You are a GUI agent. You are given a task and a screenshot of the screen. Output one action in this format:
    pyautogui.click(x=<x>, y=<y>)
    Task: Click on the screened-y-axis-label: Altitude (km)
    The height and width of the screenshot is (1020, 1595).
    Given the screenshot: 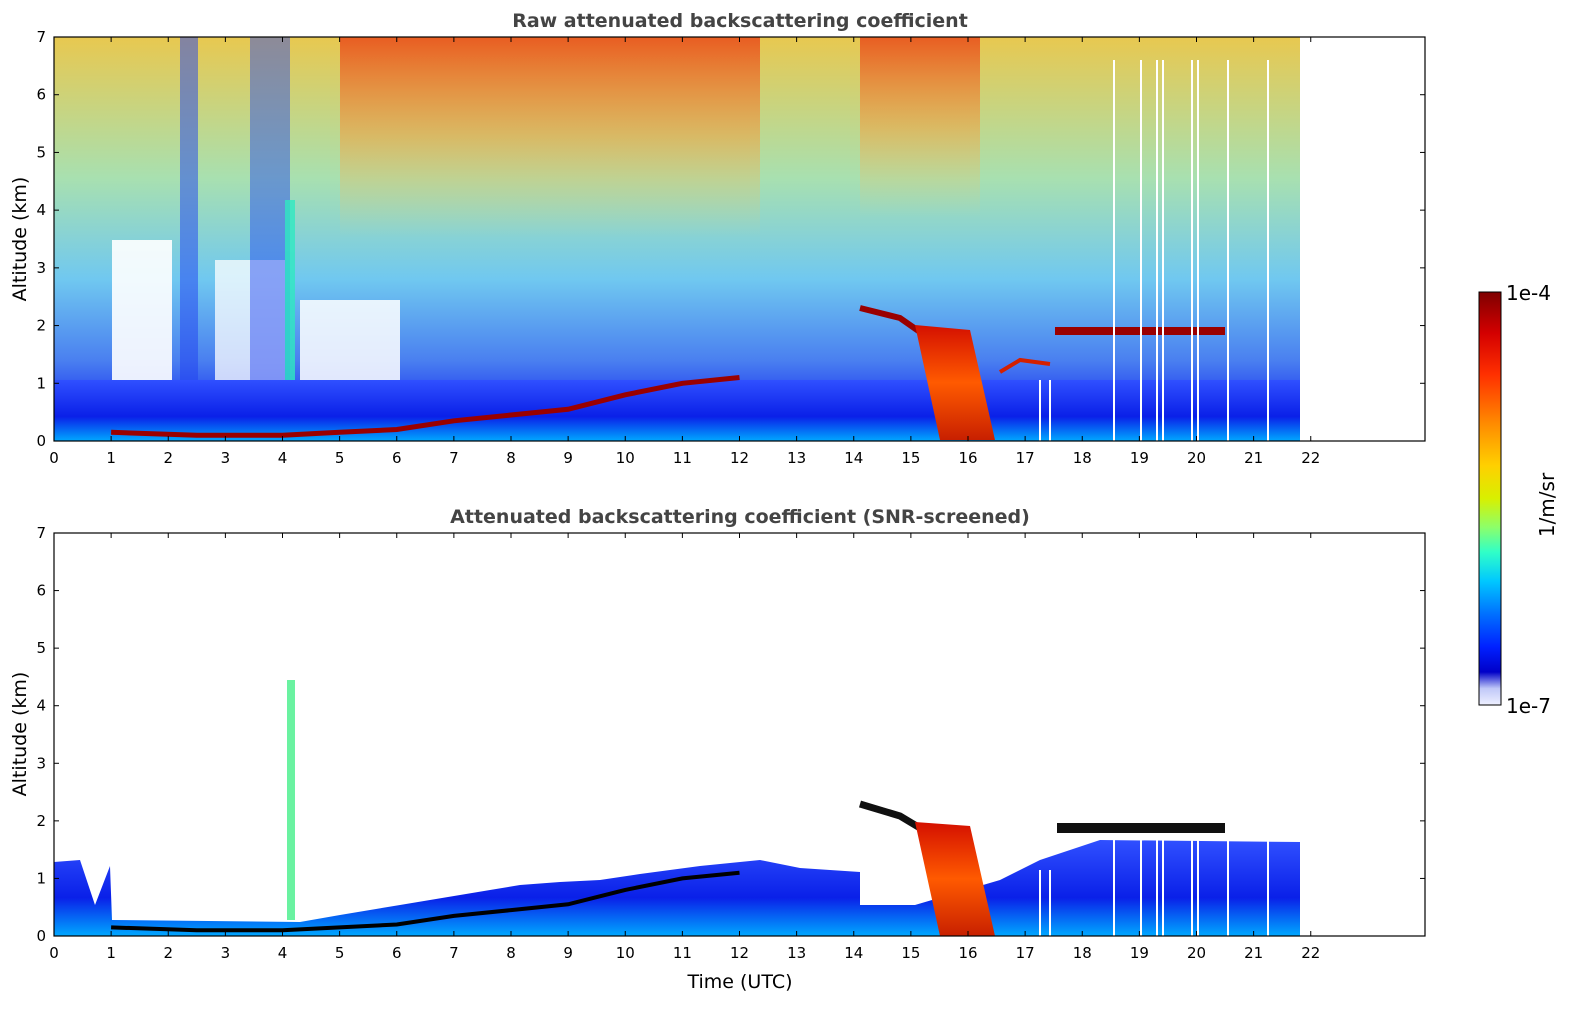 What is the action you would take?
    pyautogui.click(x=20, y=734)
    